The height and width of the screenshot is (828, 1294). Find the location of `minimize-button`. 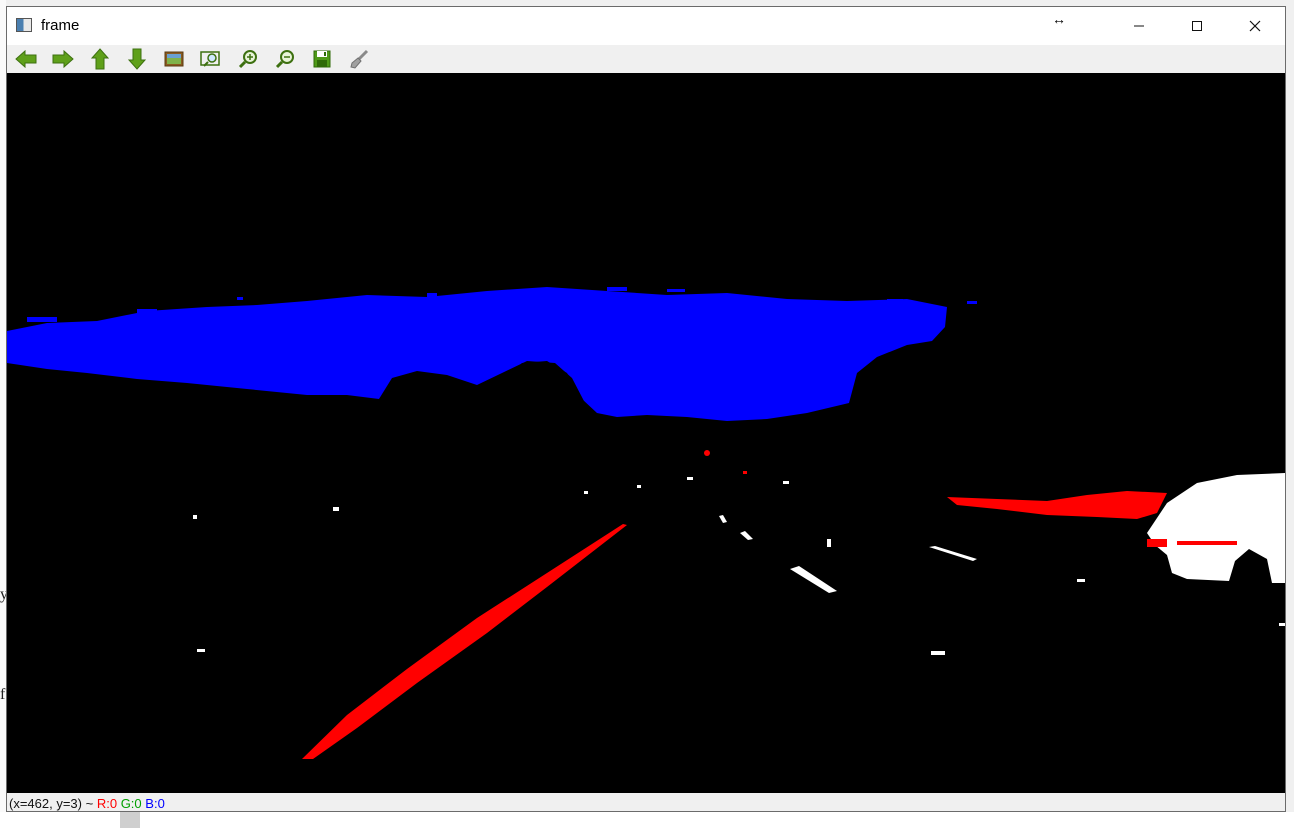

minimize-button is located at coordinates (1139, 26).